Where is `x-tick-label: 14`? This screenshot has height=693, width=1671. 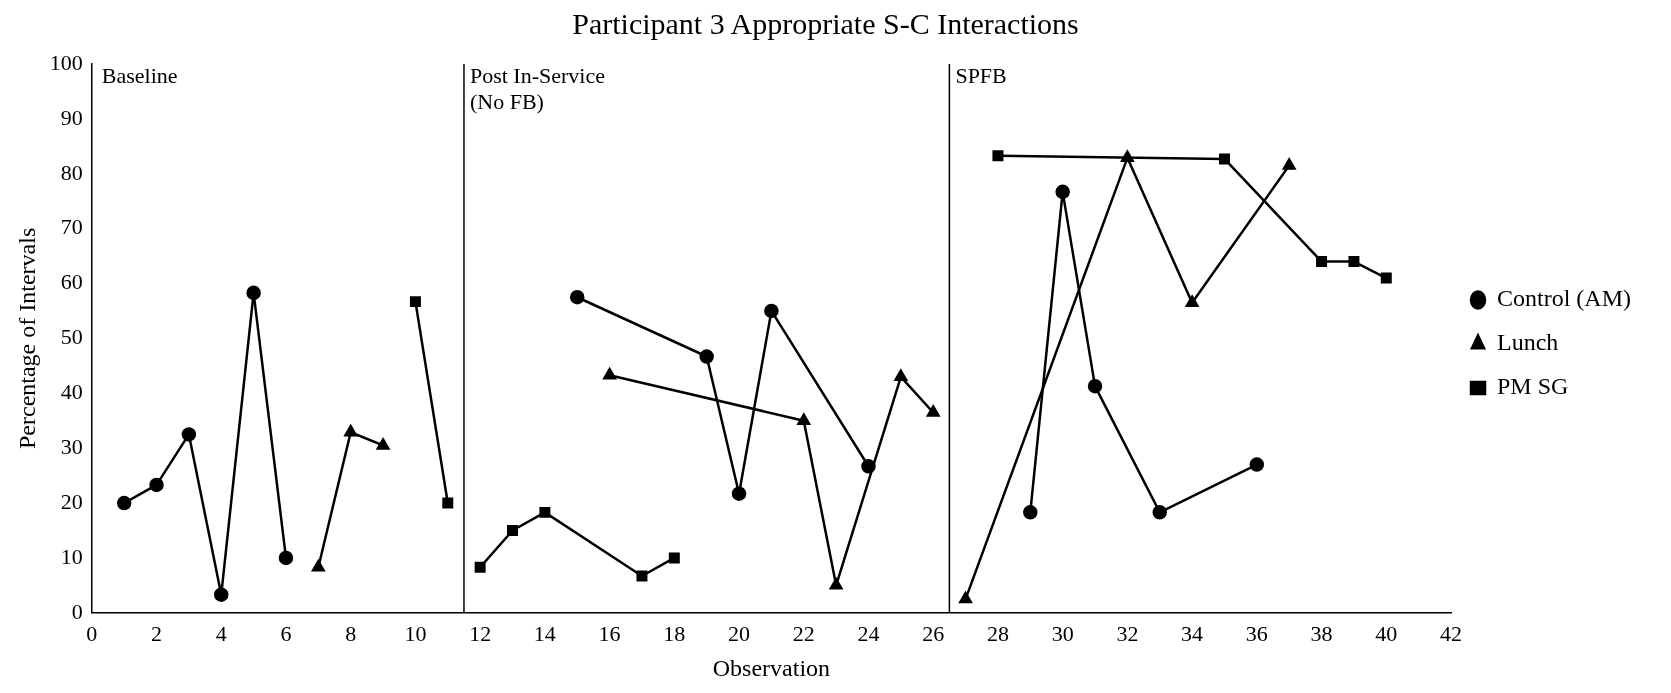
x-tick-label: 14 is located at coordinates (544, 633).